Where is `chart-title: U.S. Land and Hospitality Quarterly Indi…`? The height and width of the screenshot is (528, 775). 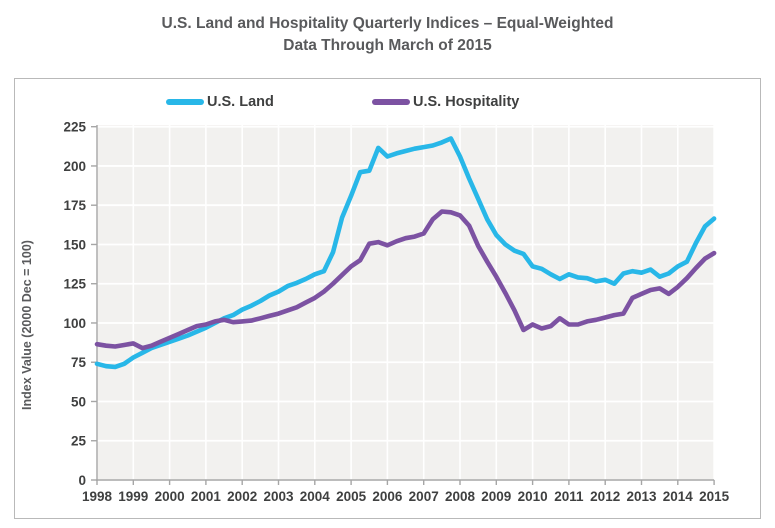
chart-title: U.S. Land and Hospitality Quarterly Indi… is located at coordinates (387, 35).